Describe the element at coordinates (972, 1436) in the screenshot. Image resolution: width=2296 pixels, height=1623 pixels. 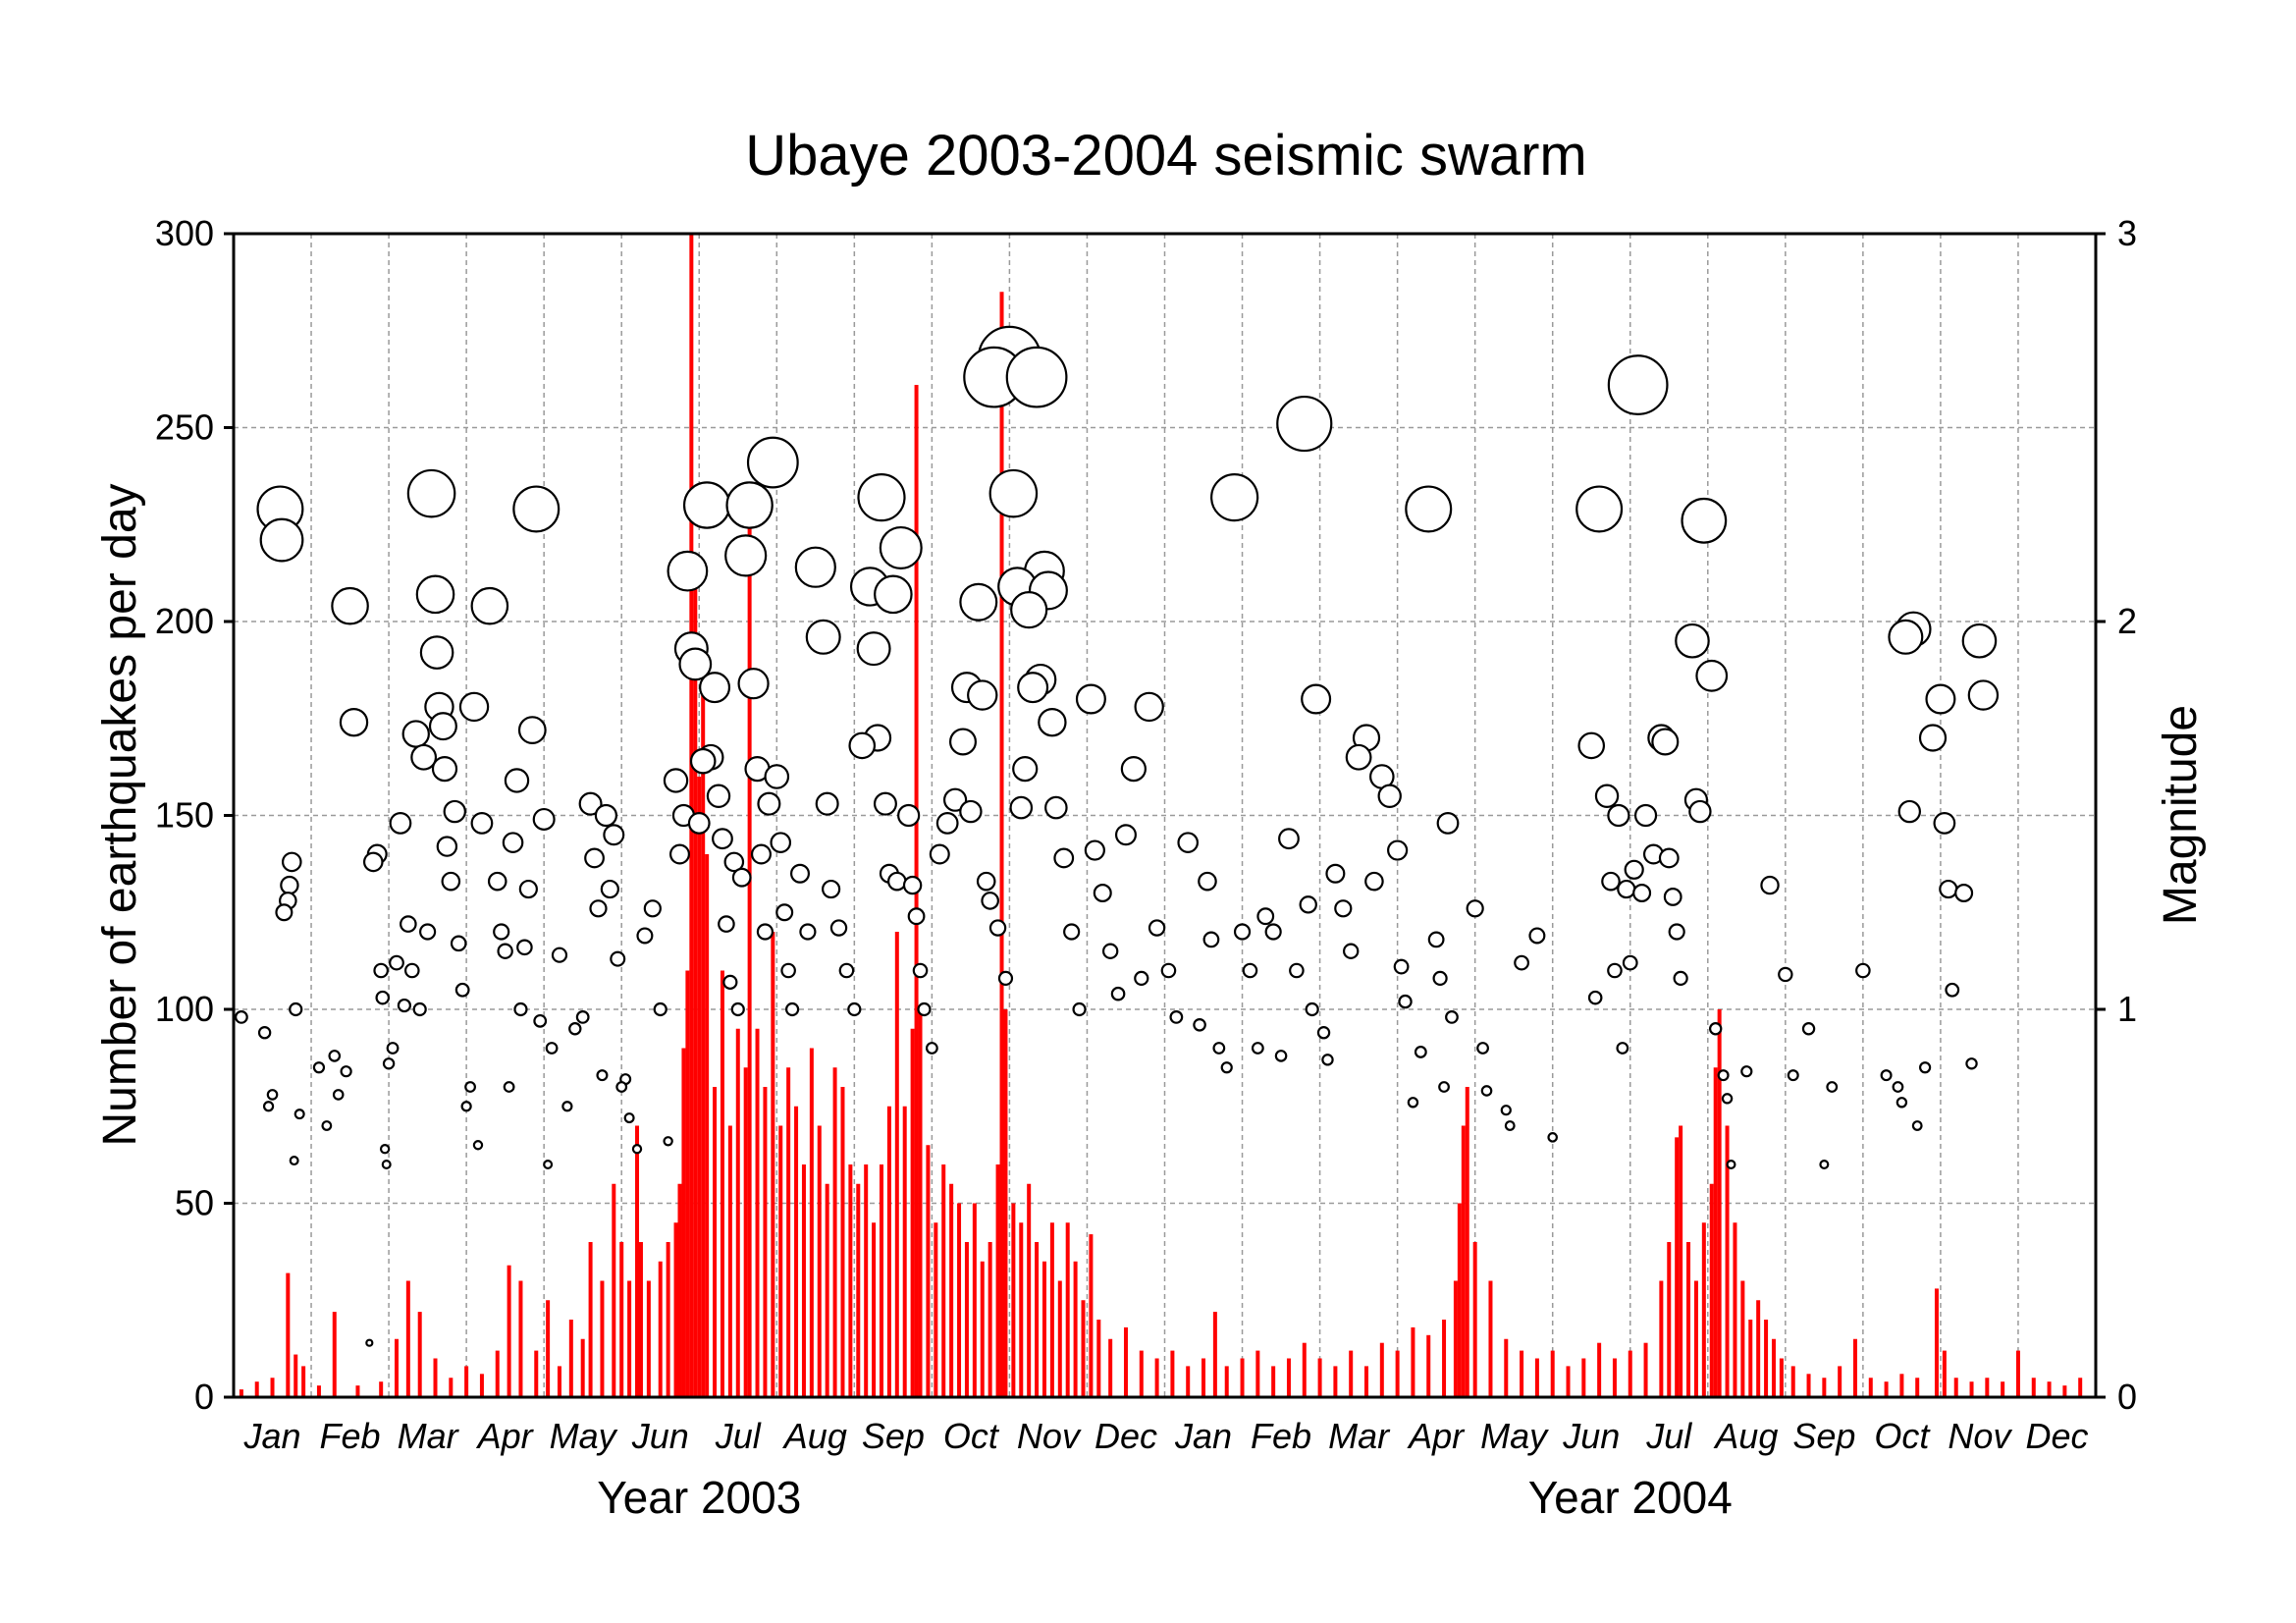
I see `month-label: Oct` at that location.